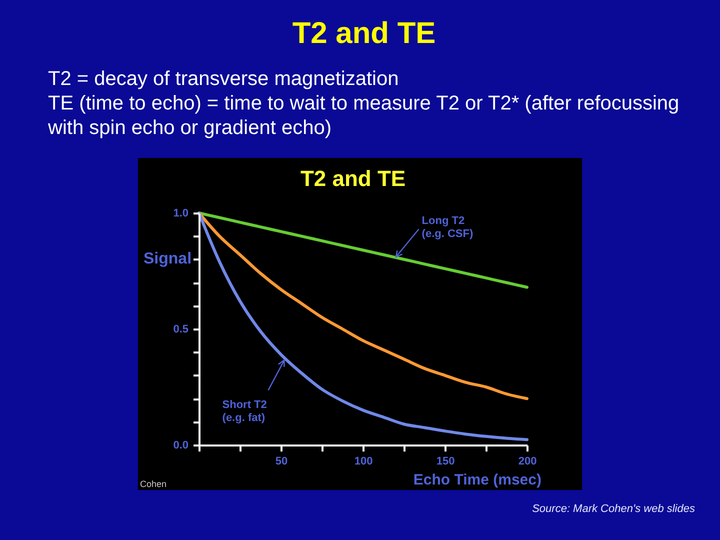 The image size is (720, 540). Describe the element at coordinates (180, 330) in the screenshot. I see `y-tick-label: 0.5` at that location.